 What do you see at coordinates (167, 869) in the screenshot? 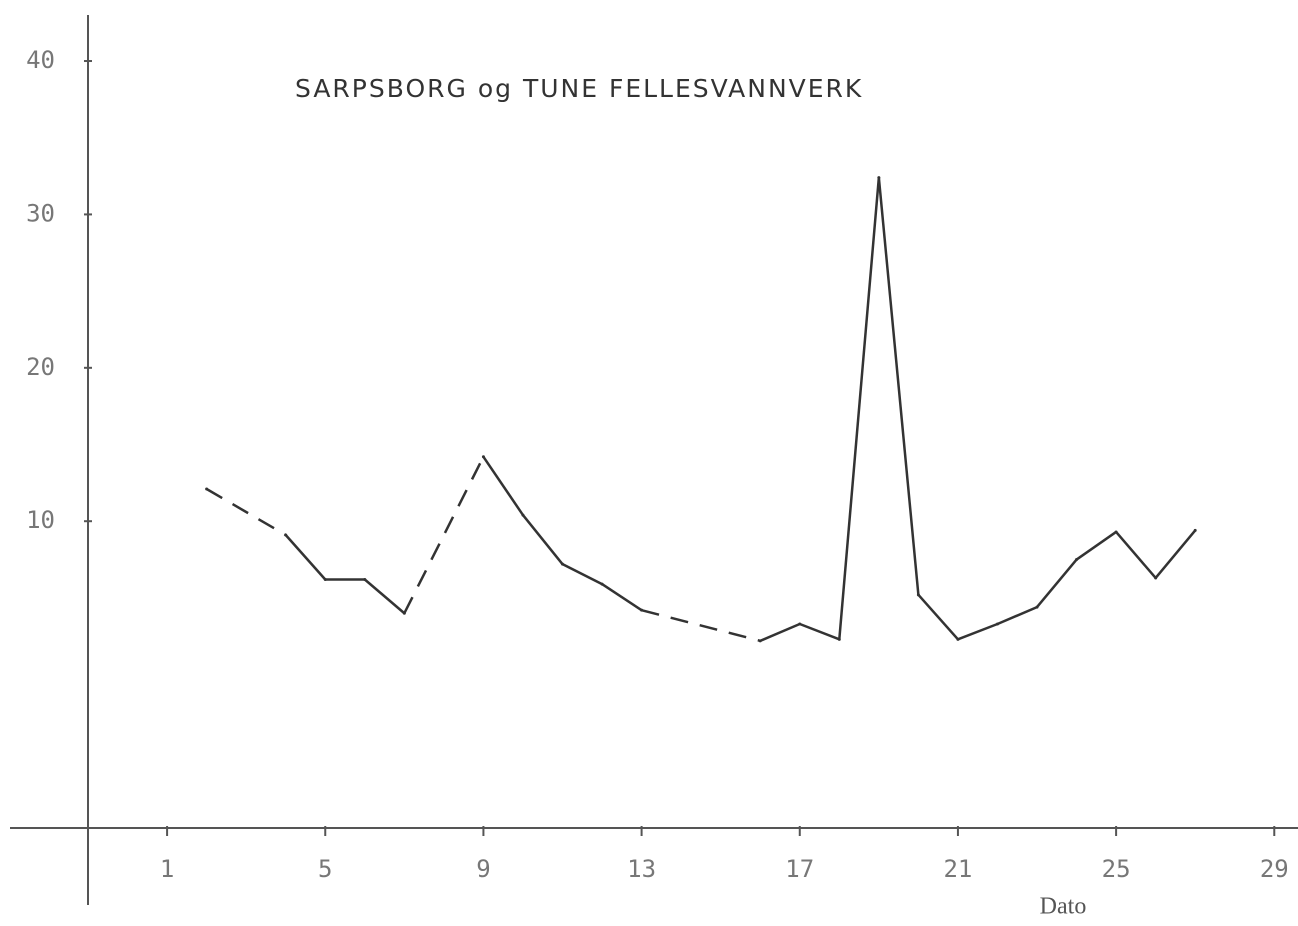
I see `x-tick-label: 1` at bounding box center [167, 869].